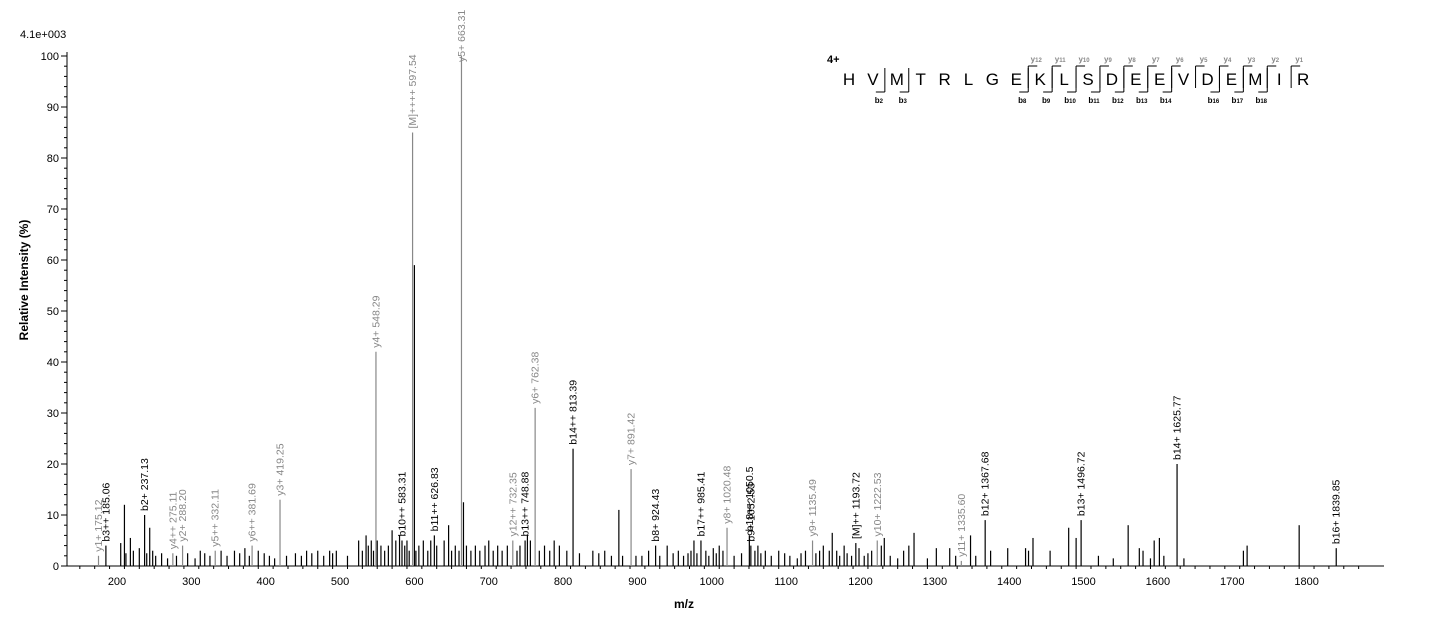 This screenshot has height=625, width=1436. I want to click on peak-label: b18++ 1050.5, so click(750, 498).